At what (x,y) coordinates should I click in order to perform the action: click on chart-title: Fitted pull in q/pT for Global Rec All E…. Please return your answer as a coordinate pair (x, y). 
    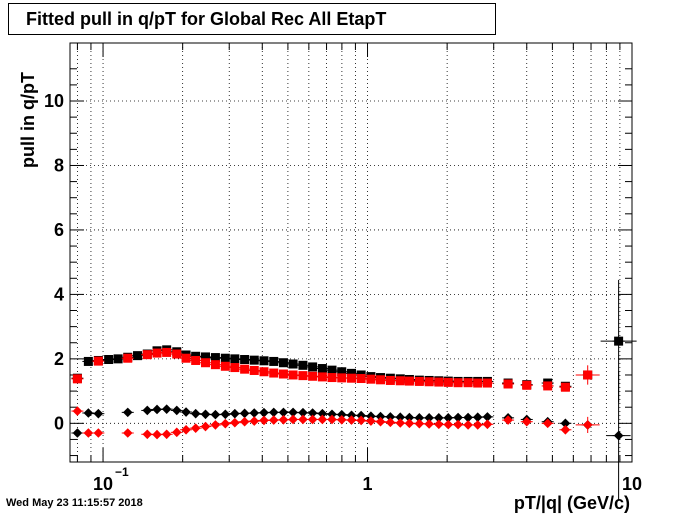
    Looking at the image, I should click on (206, 19).